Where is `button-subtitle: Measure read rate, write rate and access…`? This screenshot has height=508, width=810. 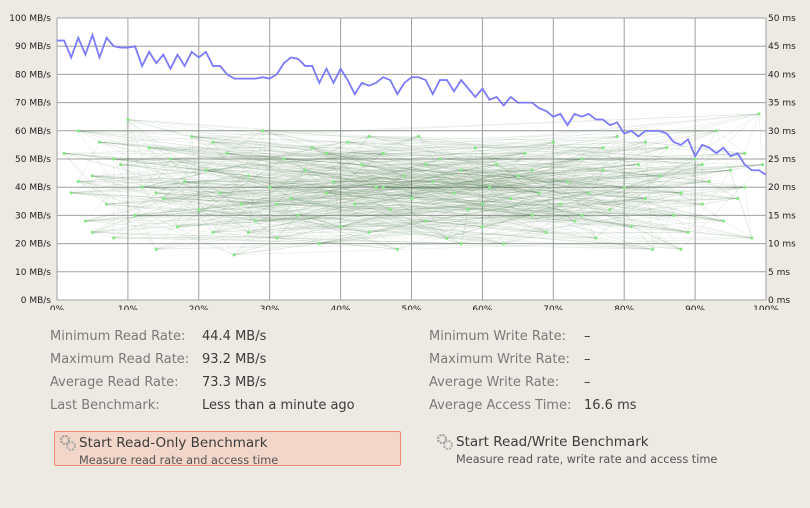 button-subtitle: Measure read rate, write rate and access… is located at coordinates (587, 459).